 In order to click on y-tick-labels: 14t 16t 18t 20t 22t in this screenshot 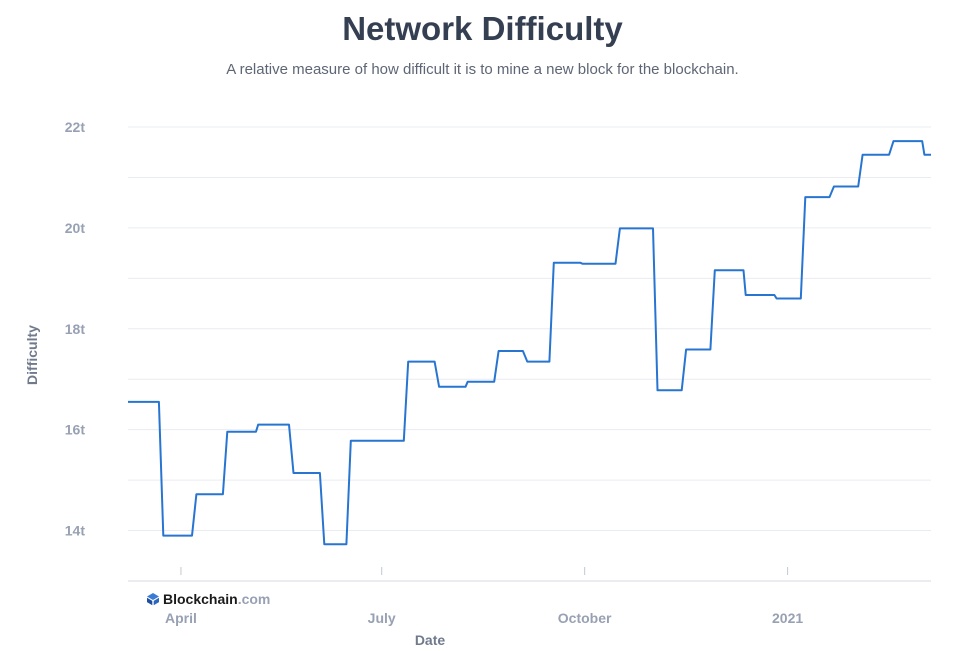, I will do `click(75, 329)`.